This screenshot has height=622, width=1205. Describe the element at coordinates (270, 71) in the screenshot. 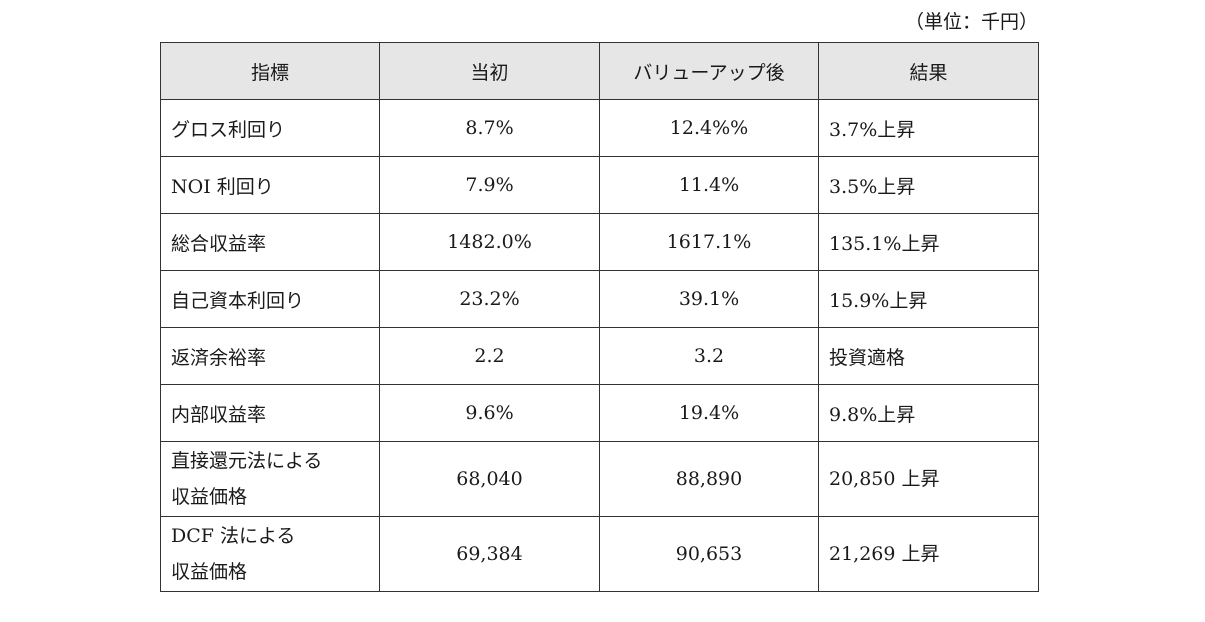

I see `header-indicator: 指標` at that location.